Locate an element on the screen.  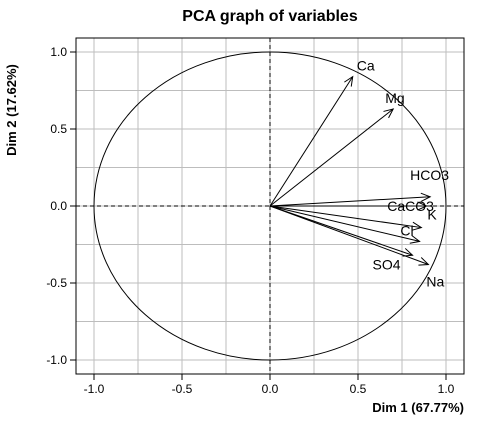
label-cl: Cl is located at coordinates (406, 230).